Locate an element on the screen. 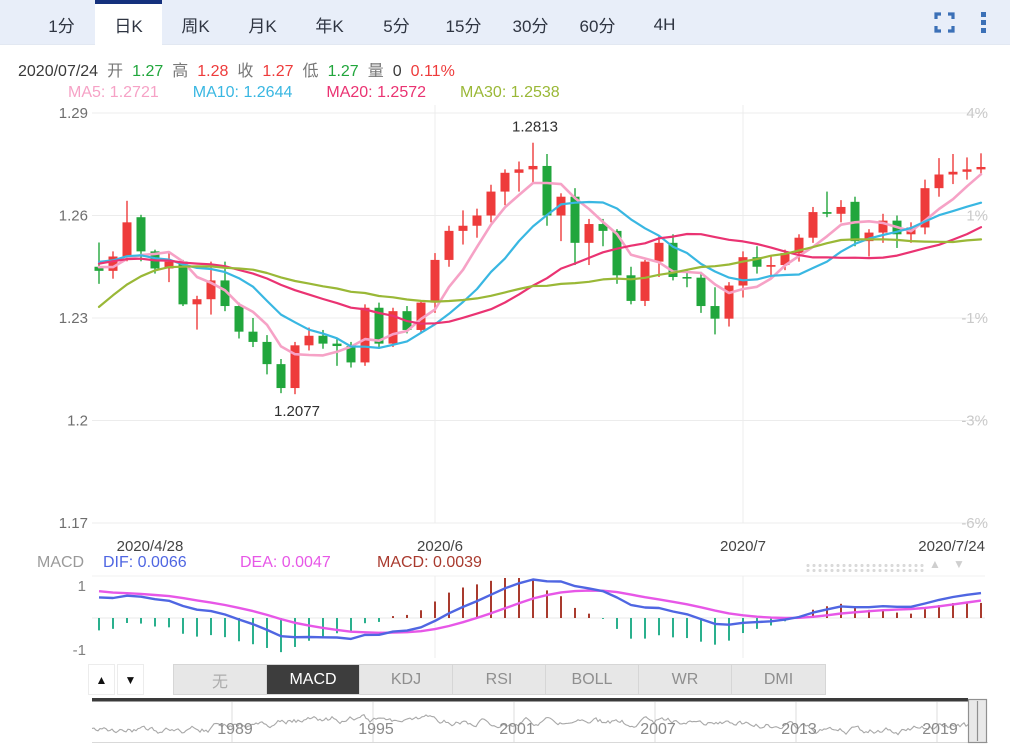 The image size is (1010, 748). quote-segment-11: 0.11% is located at coordinates (432, 71).